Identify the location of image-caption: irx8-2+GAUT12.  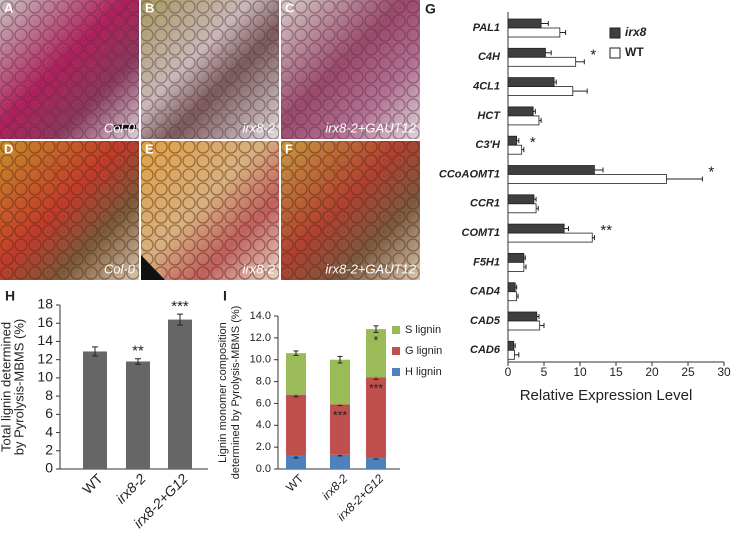
(370, 268).